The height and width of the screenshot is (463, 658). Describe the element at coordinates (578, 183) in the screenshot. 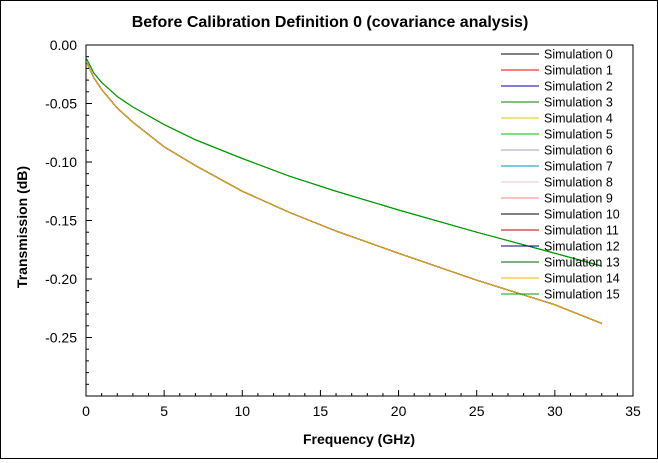

I see `legend-label: Simulation 8` at that location.